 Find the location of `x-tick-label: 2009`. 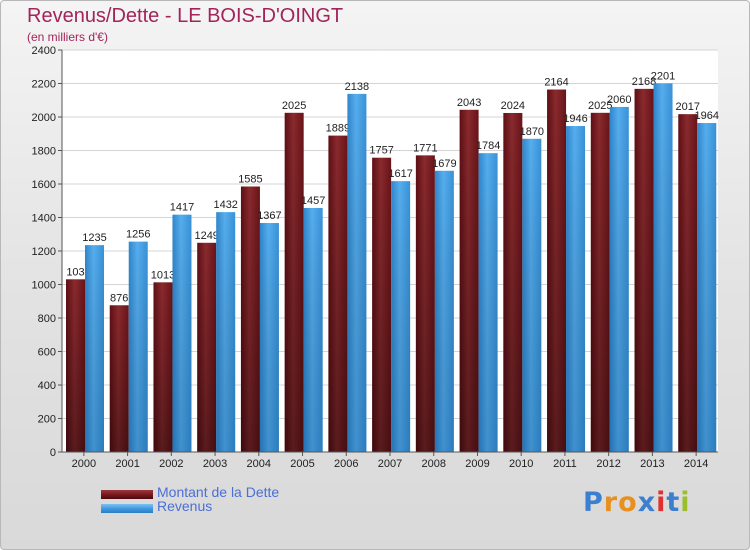

x-tick-label: 2009 is located at coordinates (477, 464).